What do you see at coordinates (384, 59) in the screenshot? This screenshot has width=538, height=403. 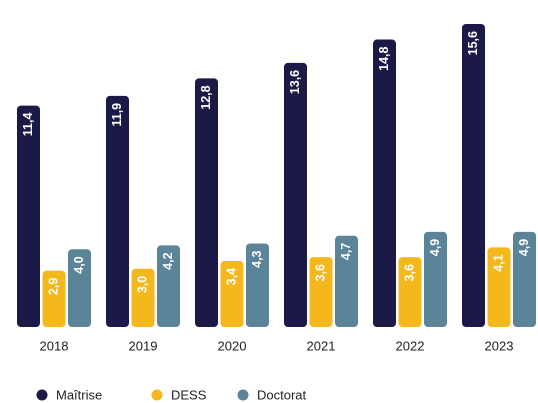 I see `value-label: 14,8` at bounding box center [384, 59].